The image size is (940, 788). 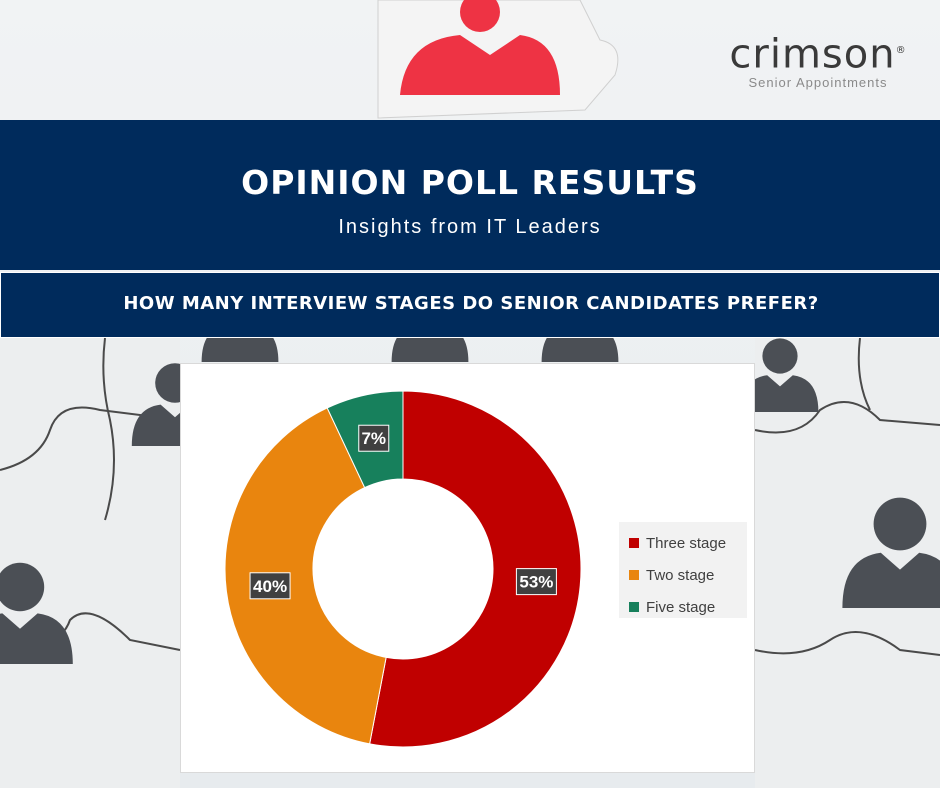 I want to click on data-label-five-stage: 7%, so click(x=374, y=438).